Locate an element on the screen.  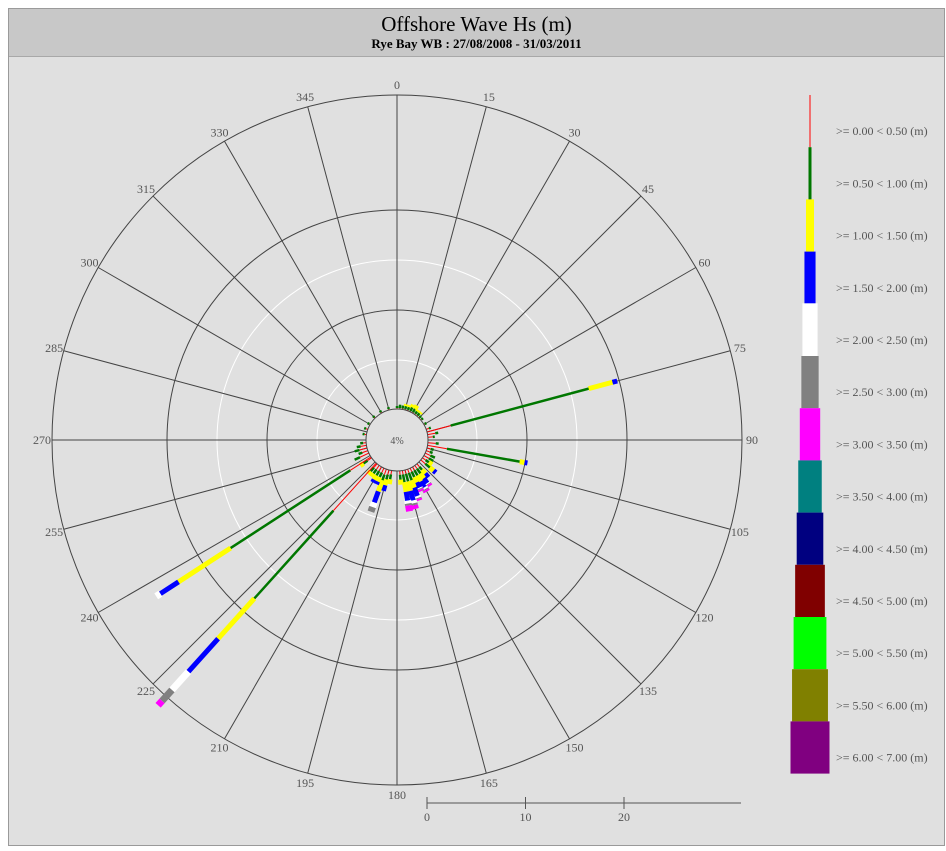
direction-label: 240 is located at coordinates (90, 618).